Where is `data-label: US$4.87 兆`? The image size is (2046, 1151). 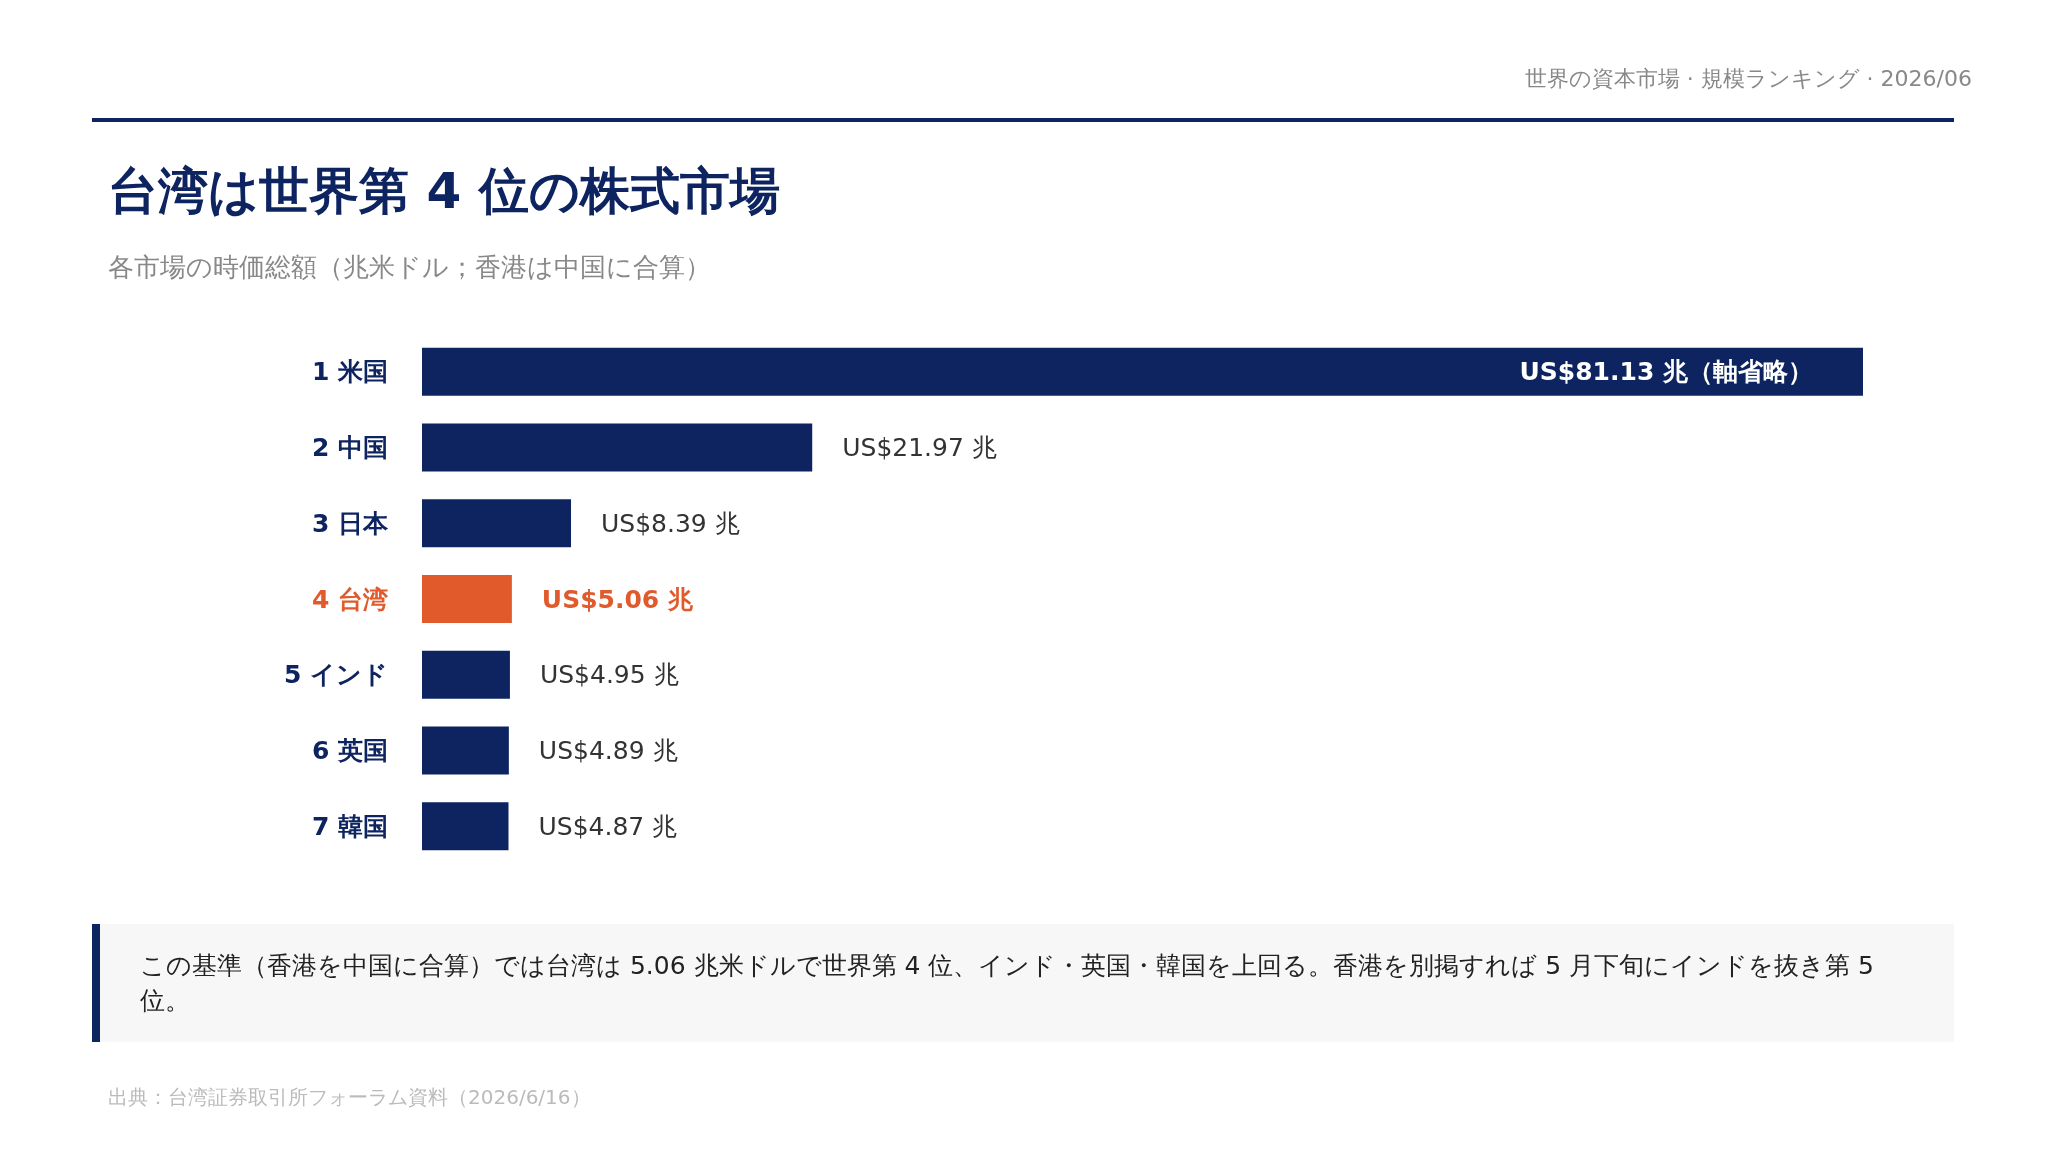 data-label: US$4.87 兆 is located at coordinates (608, 826).